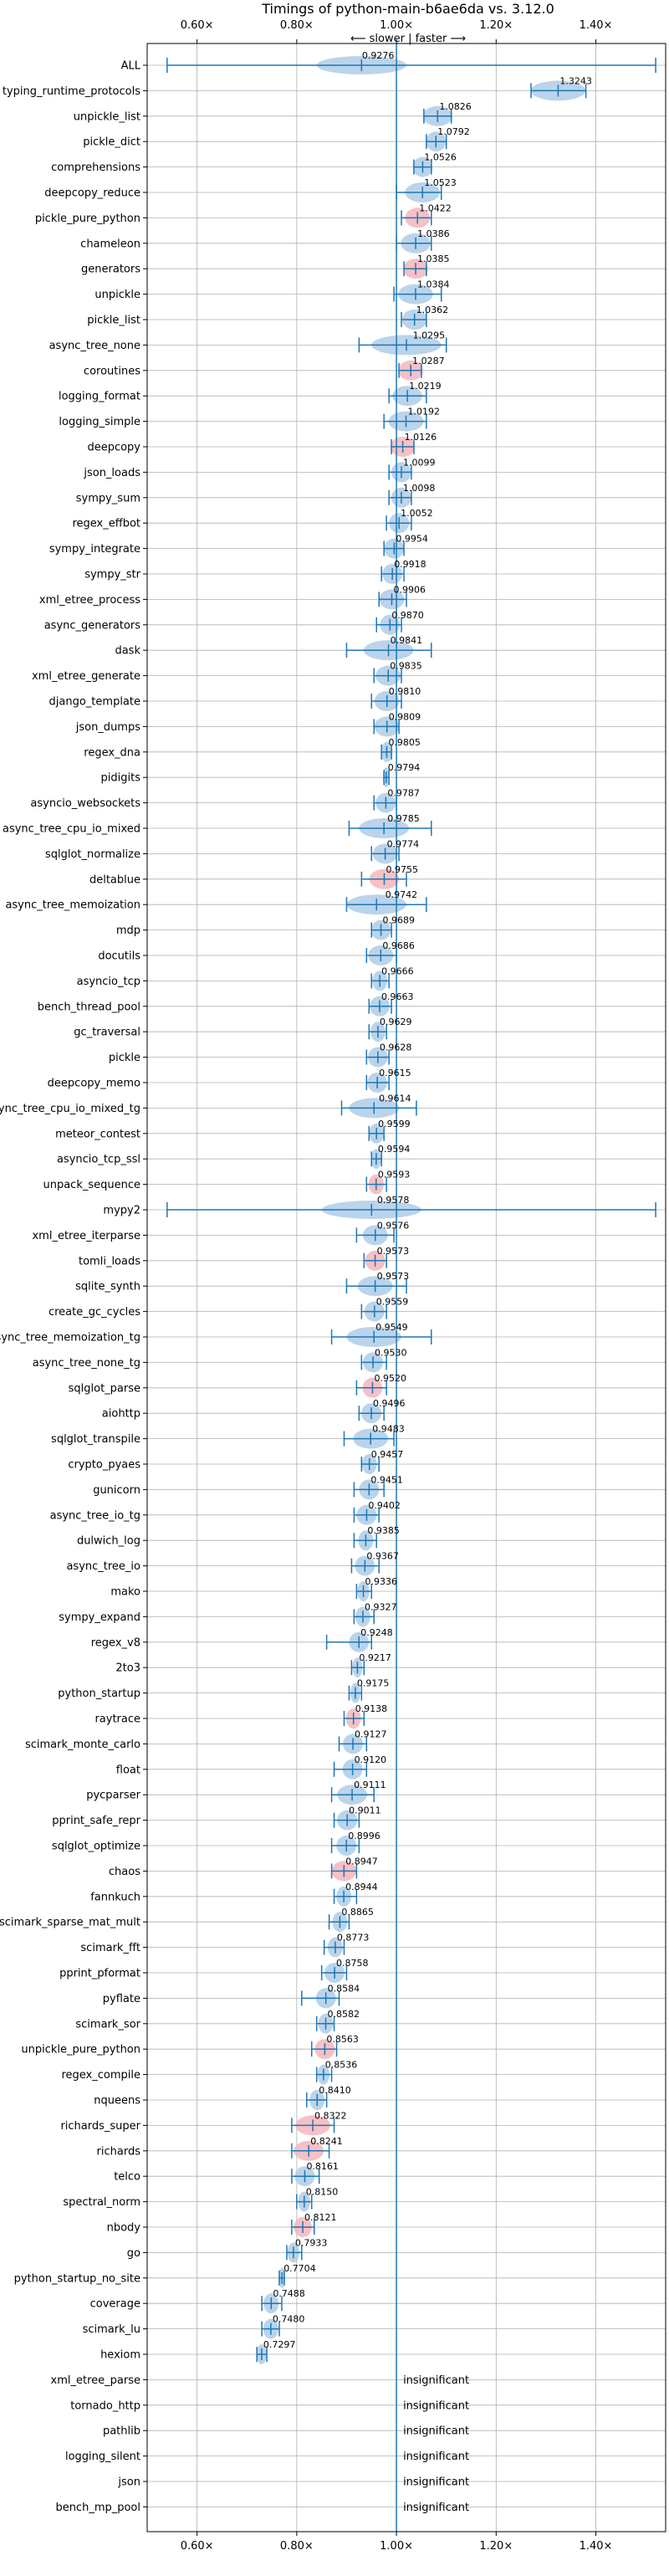 Image resolution: width=669 pixels, height=2576 pixels. I want to click on benchmark-label: async_tree_io_tg, so click(95, 1516).